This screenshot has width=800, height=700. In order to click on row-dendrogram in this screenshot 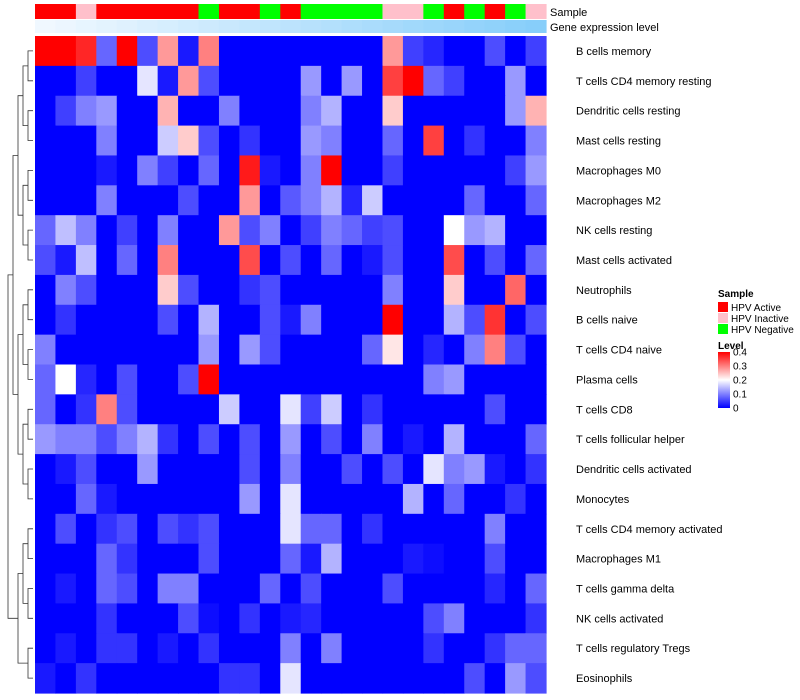, I will do `click(20, 364)`.